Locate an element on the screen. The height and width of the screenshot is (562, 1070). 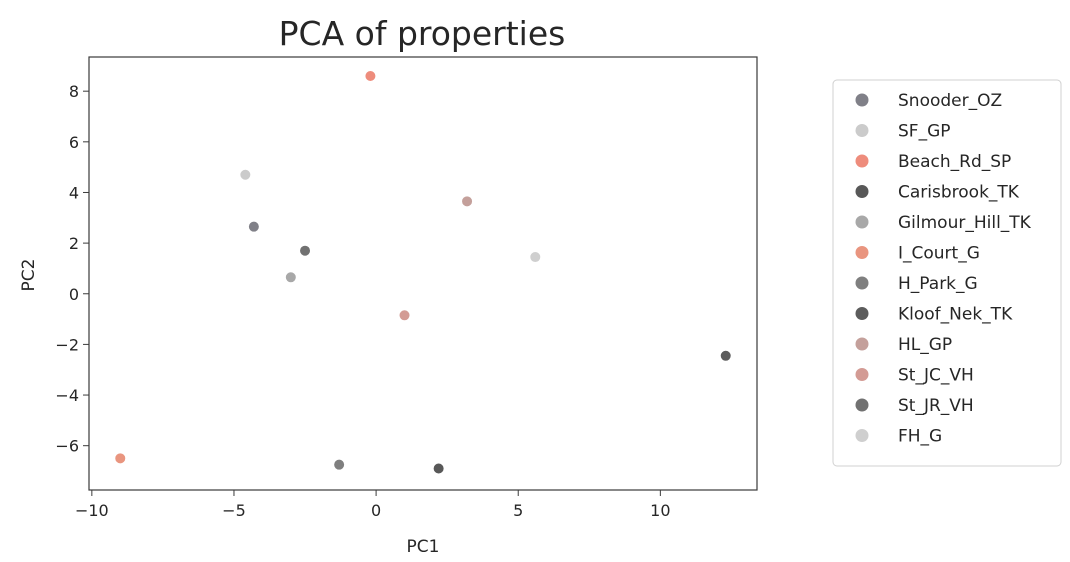
legend-box is located at coordinates (947, 273).